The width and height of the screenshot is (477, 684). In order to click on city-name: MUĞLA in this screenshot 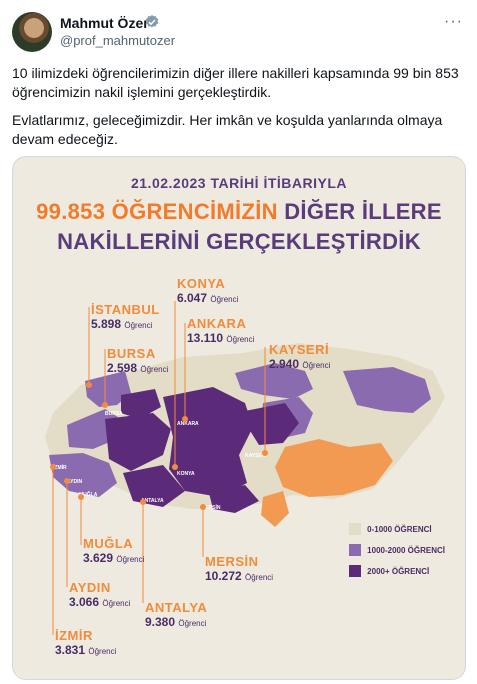, I will do `click(108, 543)`.